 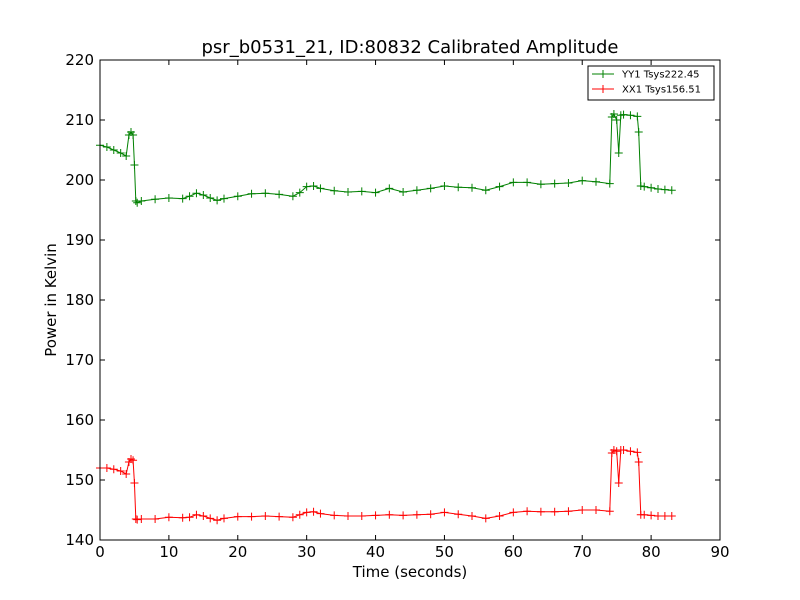 I want to click on y-tick-label: 190, so click(x=79, y=240).